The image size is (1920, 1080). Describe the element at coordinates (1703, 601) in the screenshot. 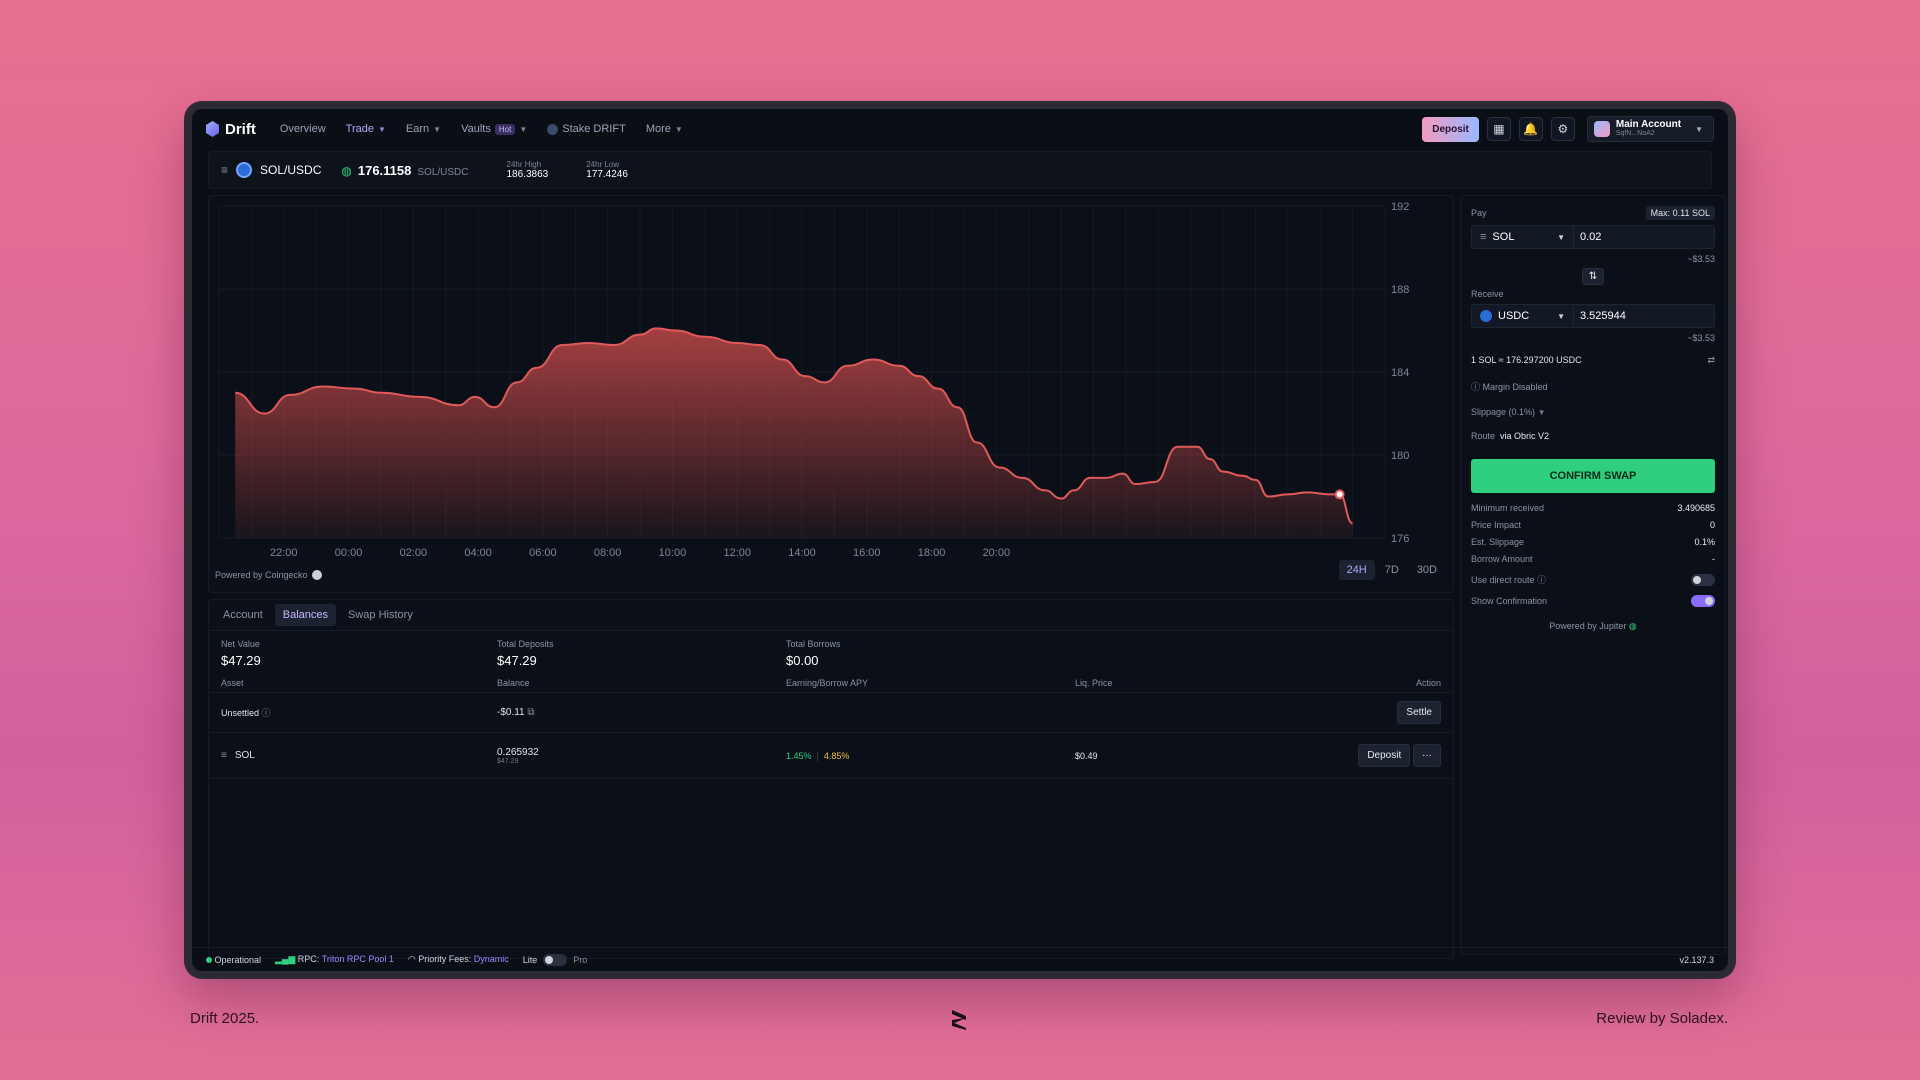

I see `show-confirmation-toggle` at that location.